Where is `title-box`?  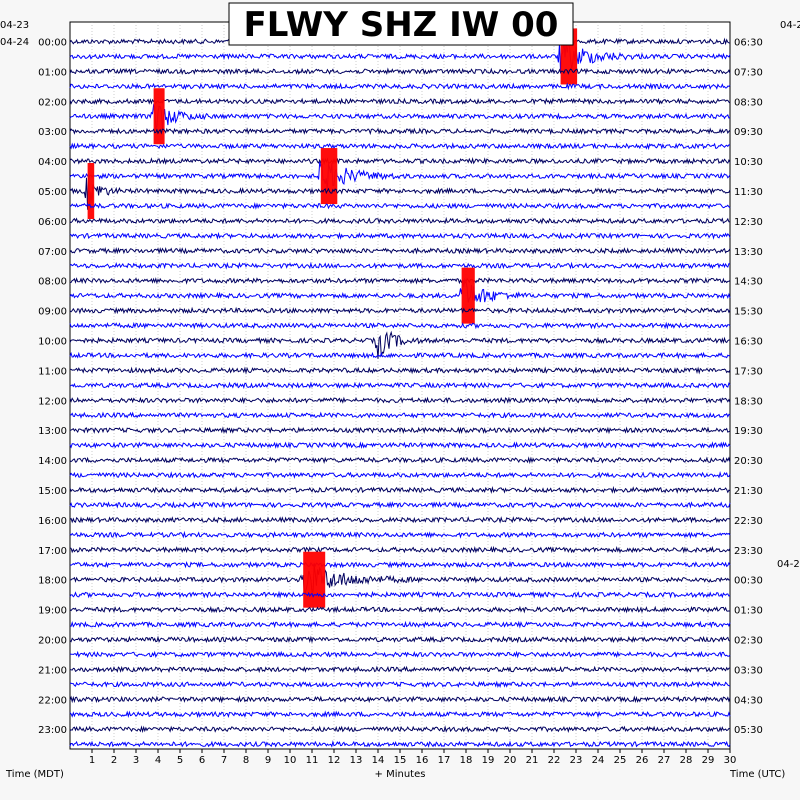 title-box is located at coordinates (401, 24).